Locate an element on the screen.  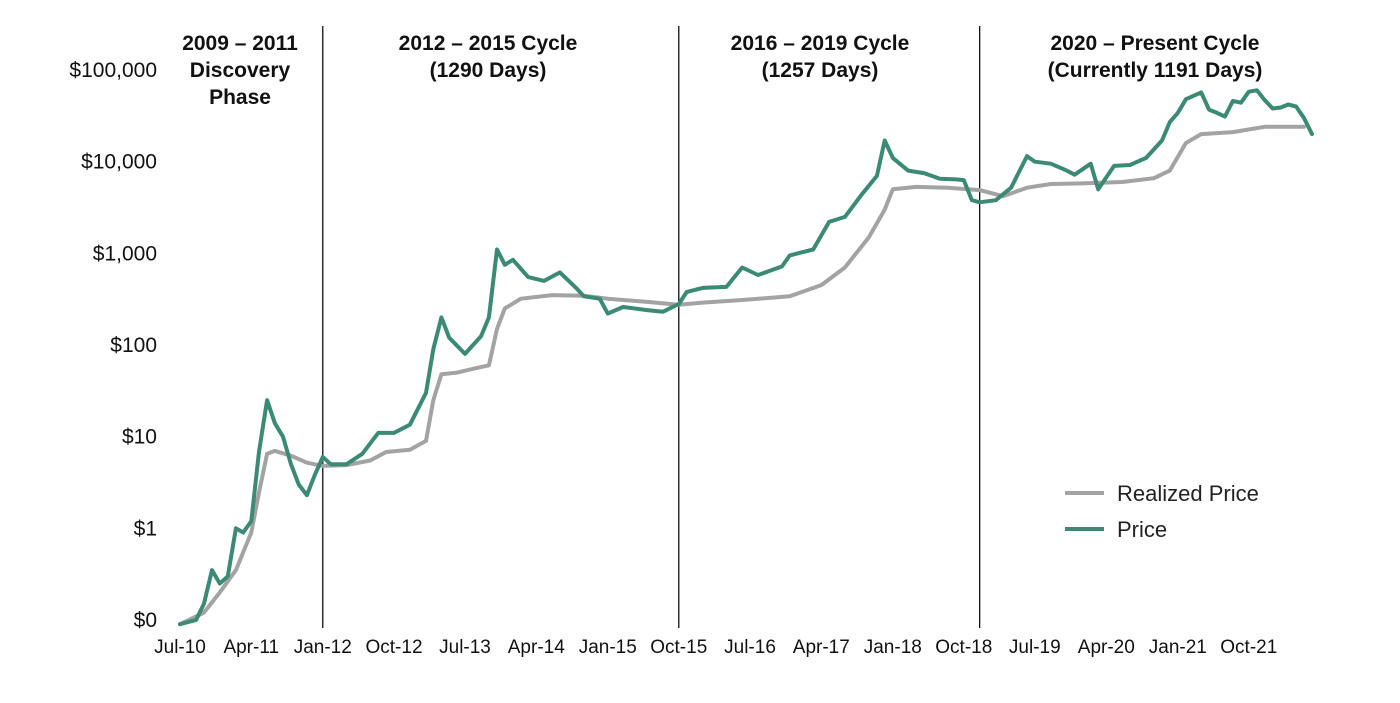
x-tick-label: Oct-15 is located at coordinates (678, 647).